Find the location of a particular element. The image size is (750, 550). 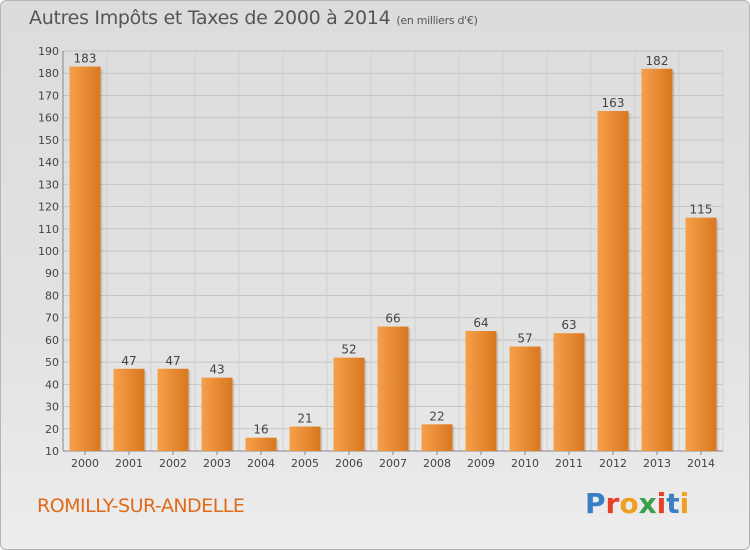

y-tick-label: 40 is located at coordinates (52, 384).